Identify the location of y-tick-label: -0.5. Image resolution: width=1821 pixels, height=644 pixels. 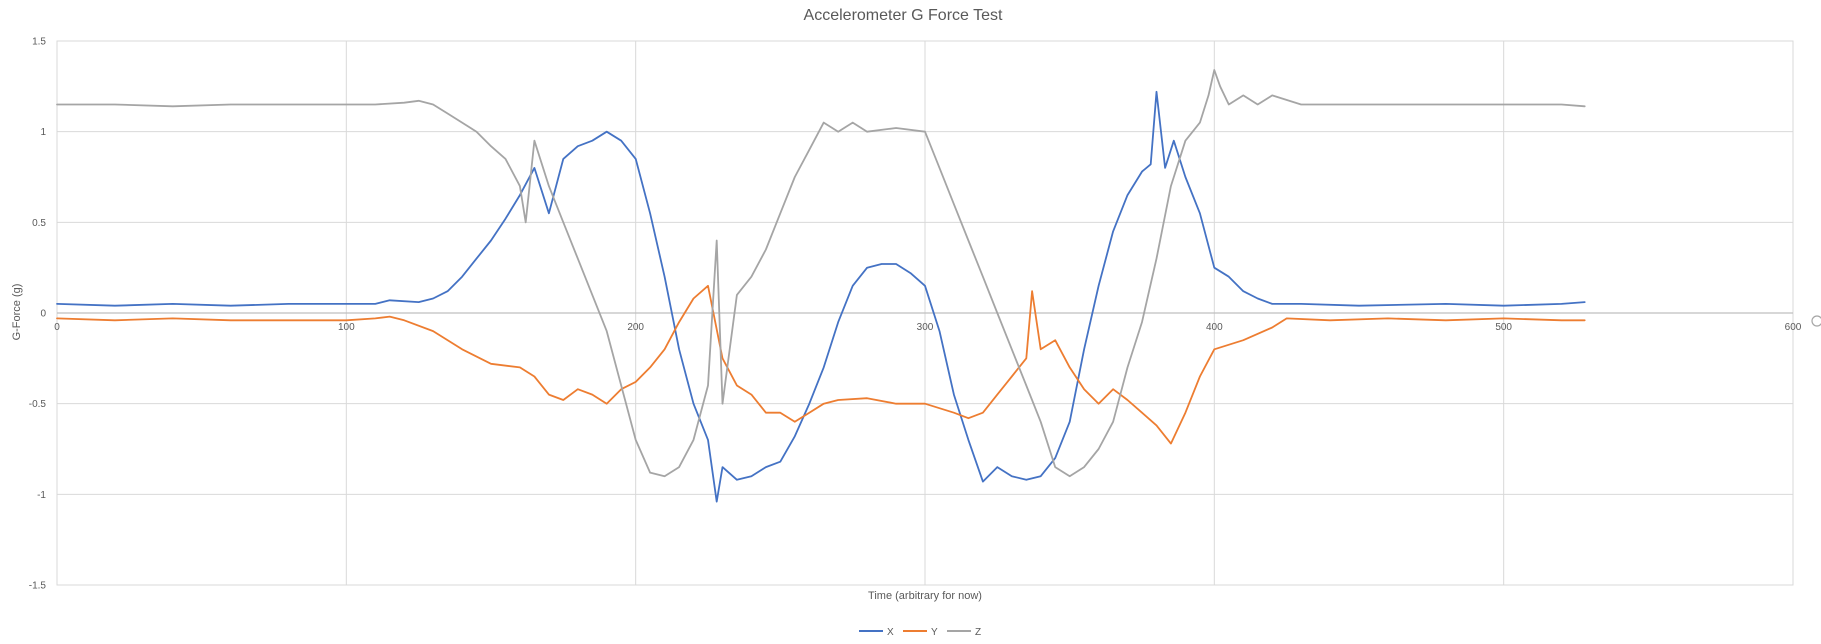
(38, 404).